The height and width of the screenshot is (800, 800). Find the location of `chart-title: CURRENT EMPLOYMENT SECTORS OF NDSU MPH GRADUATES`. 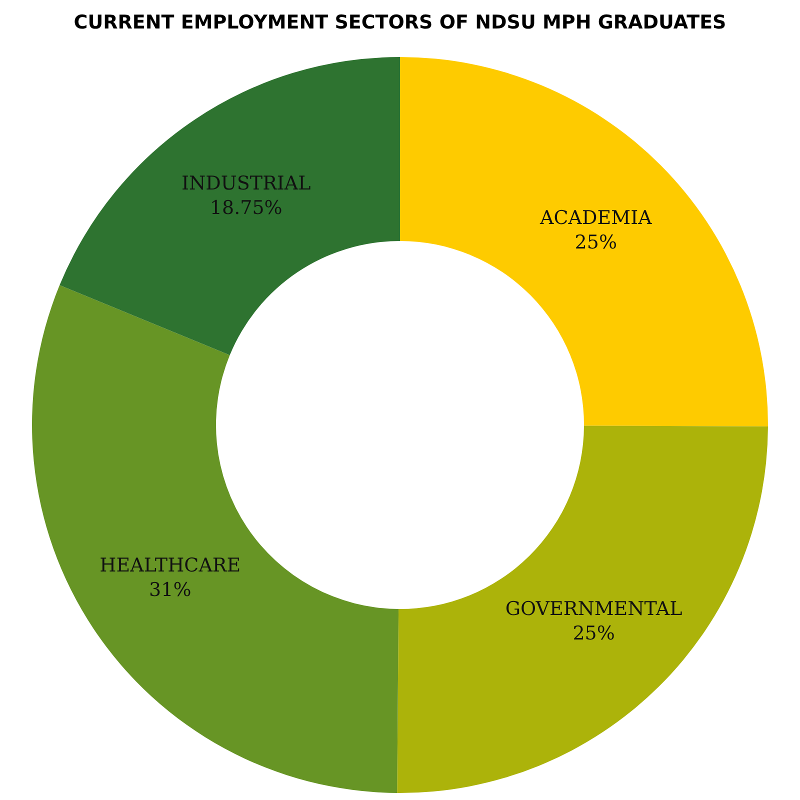

chart-title: CURRENT EMPLOYMENT SECTORS OF NDSU MPH GRADUATES is located at coordinates (400, 23).